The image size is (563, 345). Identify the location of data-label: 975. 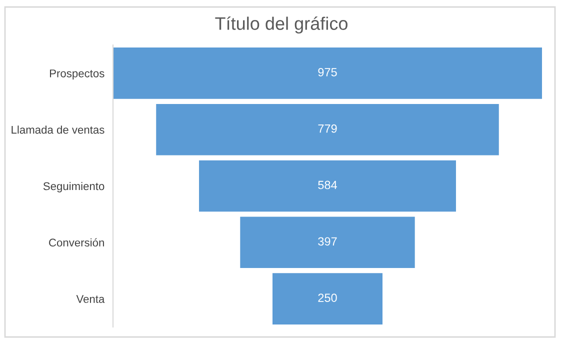
(327, 72).